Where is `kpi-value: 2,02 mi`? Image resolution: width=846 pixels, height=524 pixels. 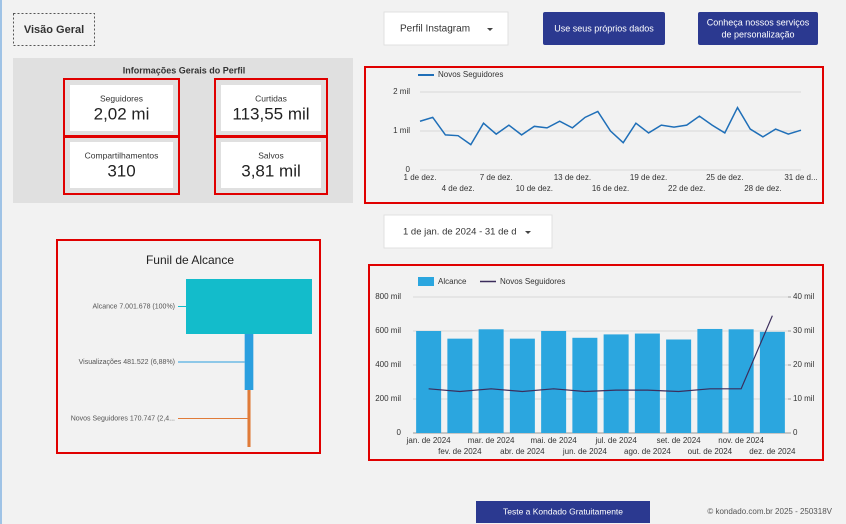 kpi-value: 2,02 mi is located at coordinates (122, 113).